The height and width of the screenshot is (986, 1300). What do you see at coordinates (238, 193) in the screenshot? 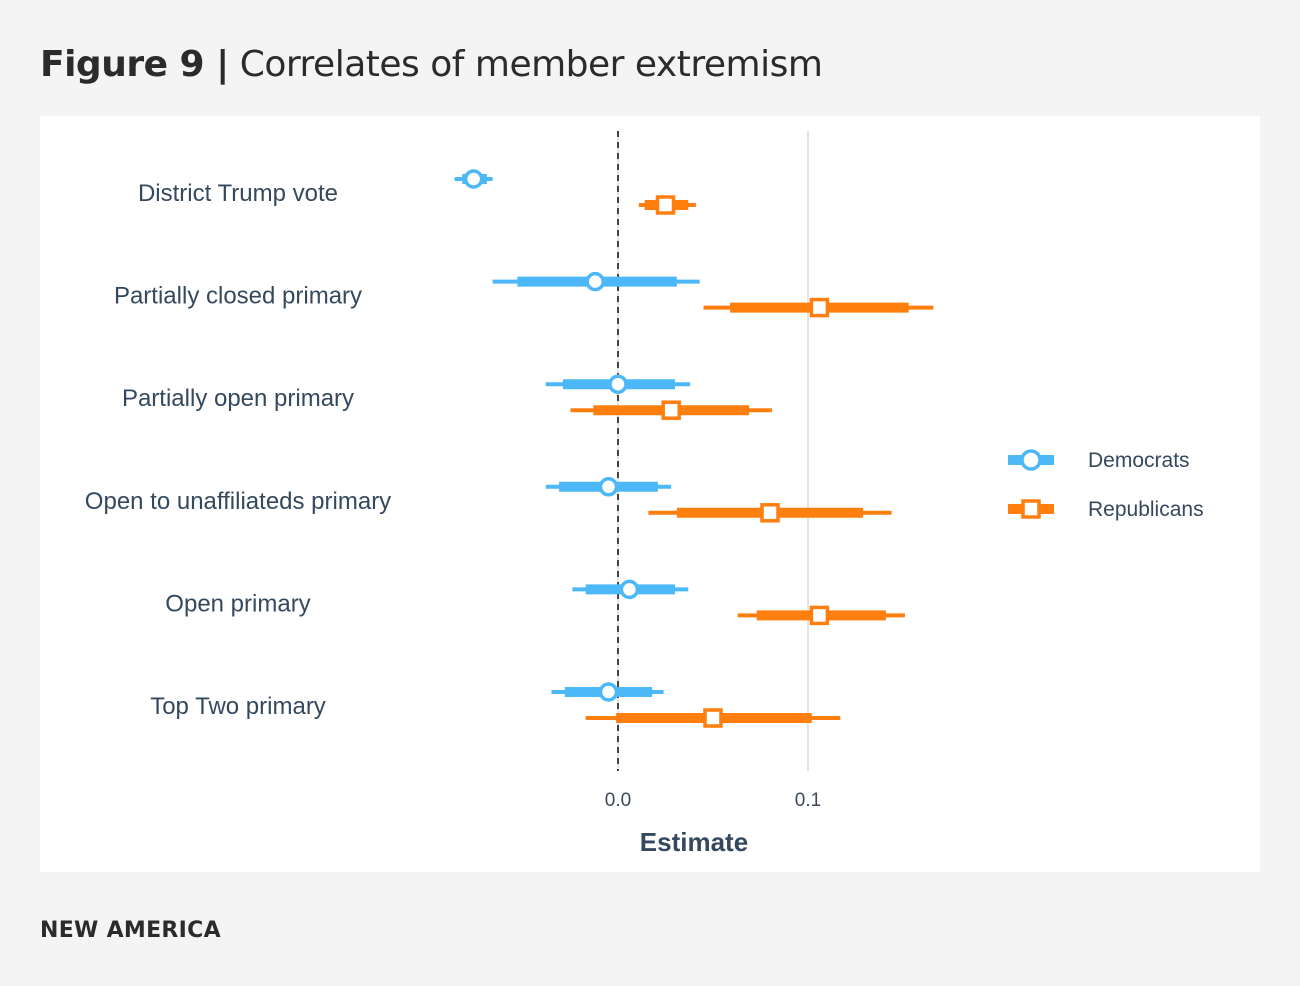
I see `category-label: District Trump vote` at bounding box center [238, 193].